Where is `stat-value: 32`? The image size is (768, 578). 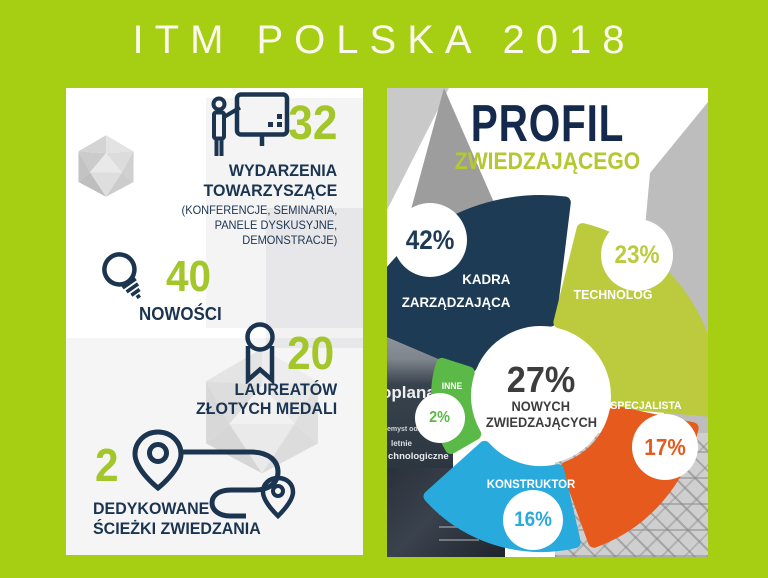 stat-value: 32 is located at coordinates (312, 123).